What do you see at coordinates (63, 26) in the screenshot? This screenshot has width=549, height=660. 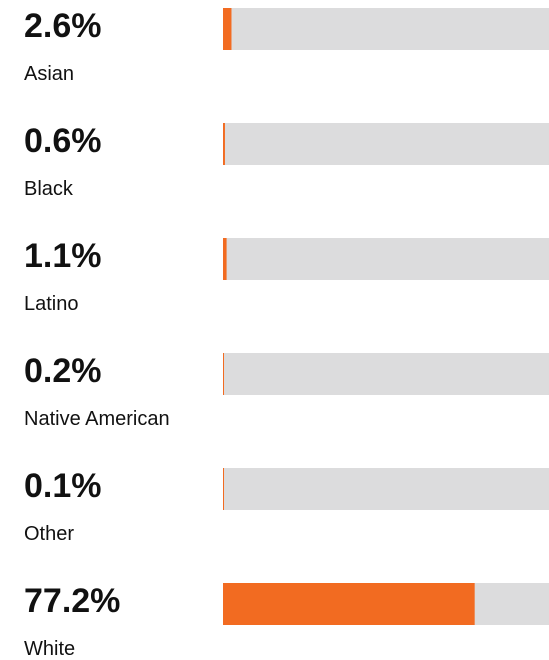 I see `value-label: 2.6%` at bounding box center [63, 26].